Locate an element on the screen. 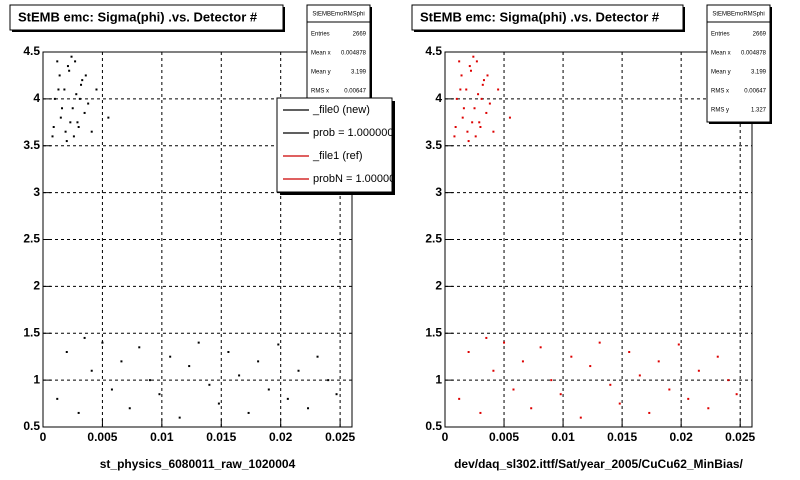 The image size is (800, 480). x-tick-label: 0.005 is located at coordinates (504, 437).